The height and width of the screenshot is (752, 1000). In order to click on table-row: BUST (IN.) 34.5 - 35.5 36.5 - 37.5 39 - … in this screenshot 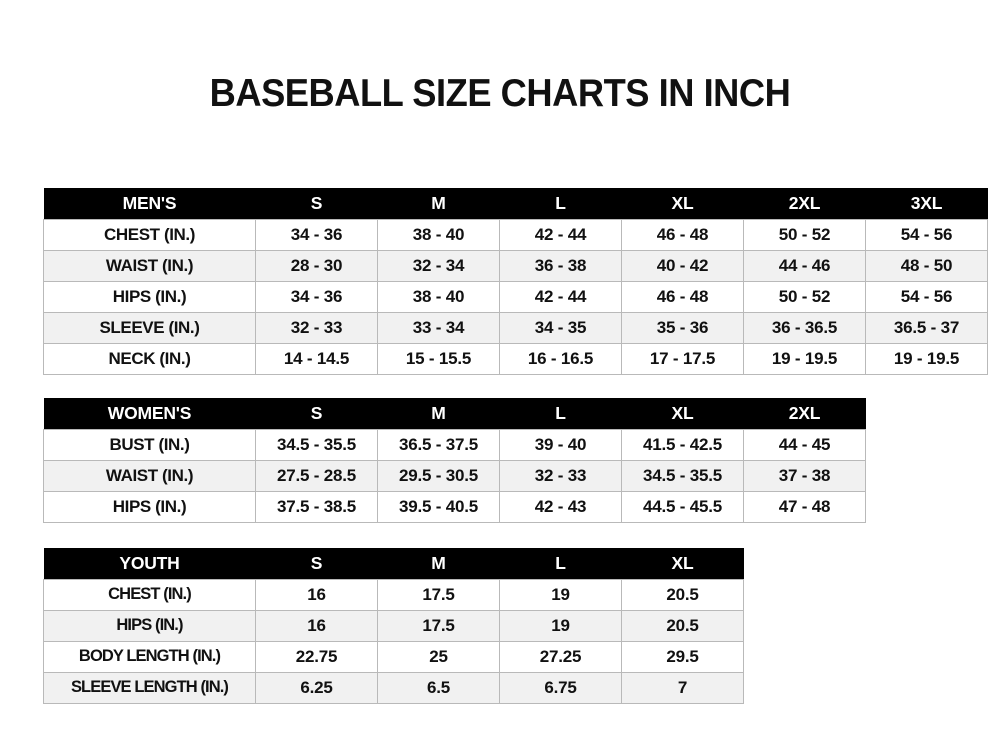, I will do `click(454, 444)`.